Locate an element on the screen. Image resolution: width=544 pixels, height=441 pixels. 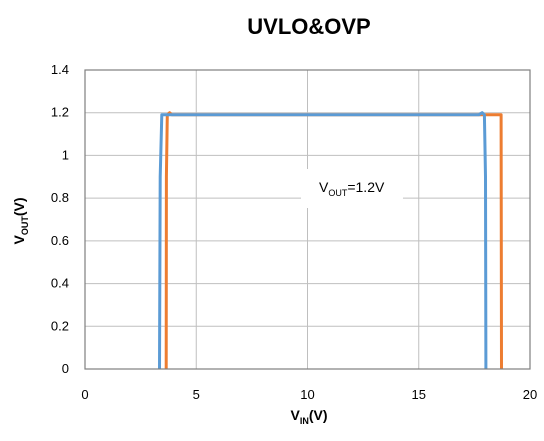
x-tick-label: 0 is located at coordinates (84, 394).